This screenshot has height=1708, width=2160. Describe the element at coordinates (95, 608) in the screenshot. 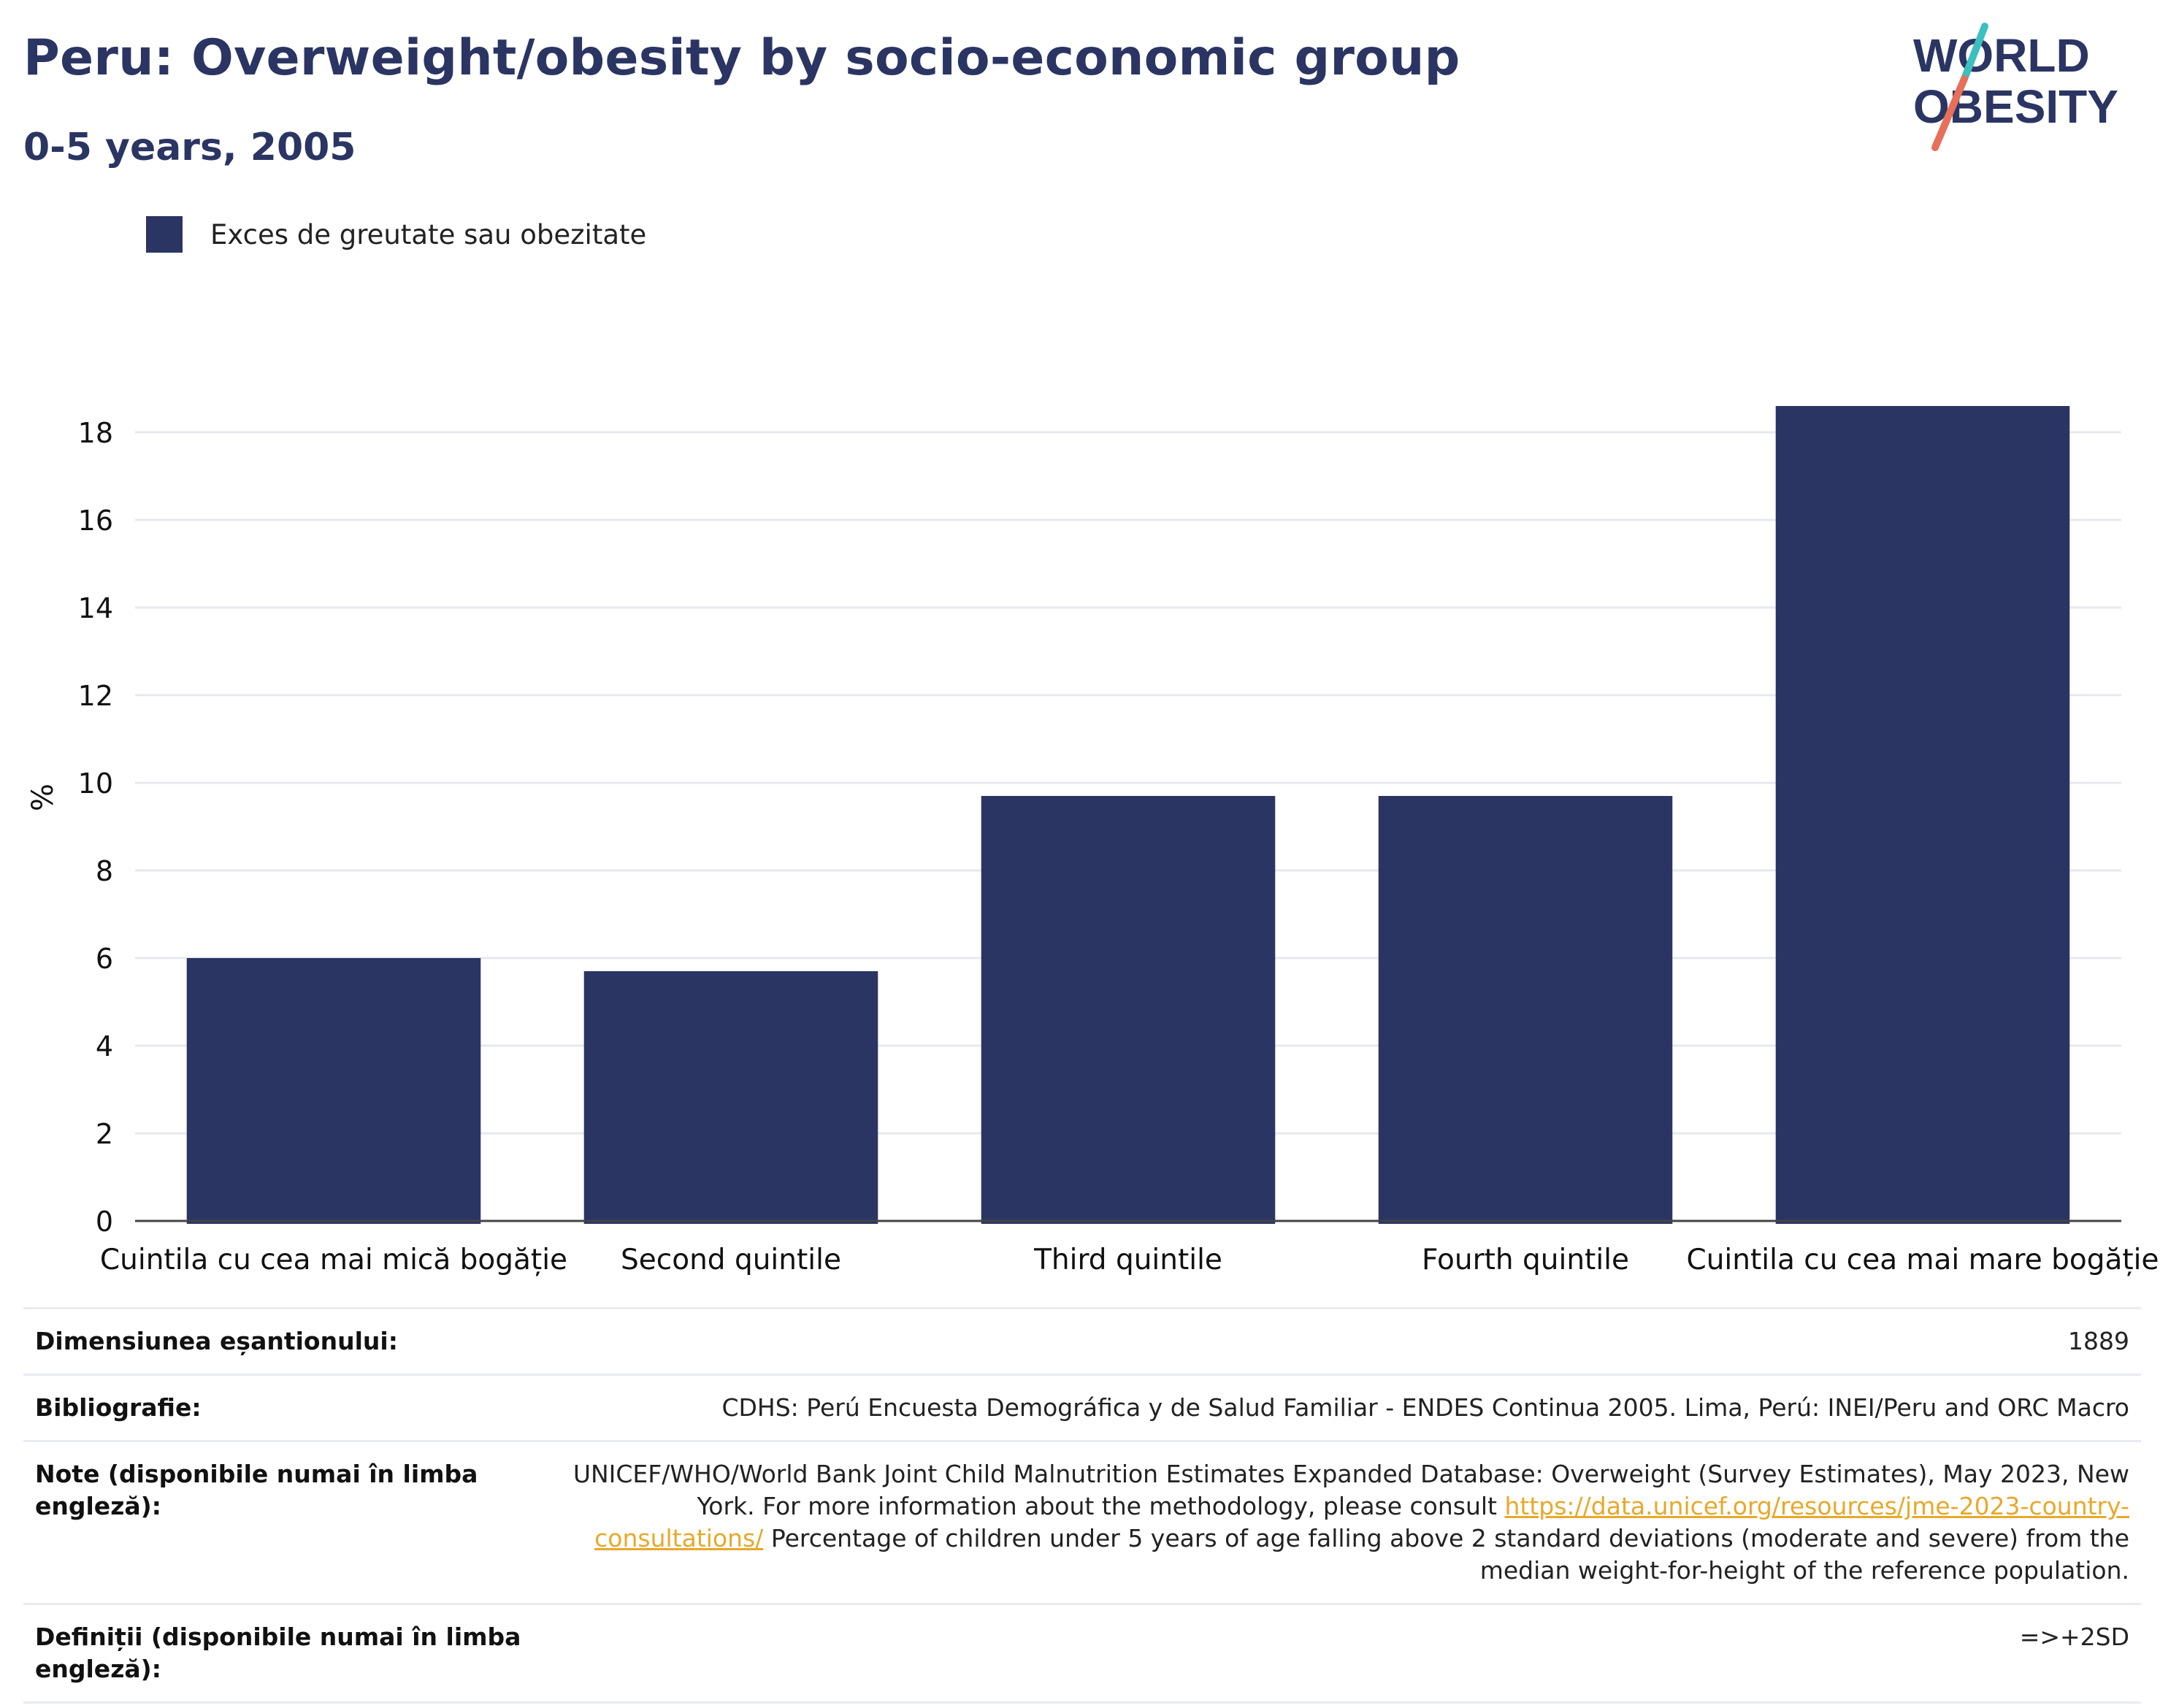

I see `y-tick-label: 14` at that location.